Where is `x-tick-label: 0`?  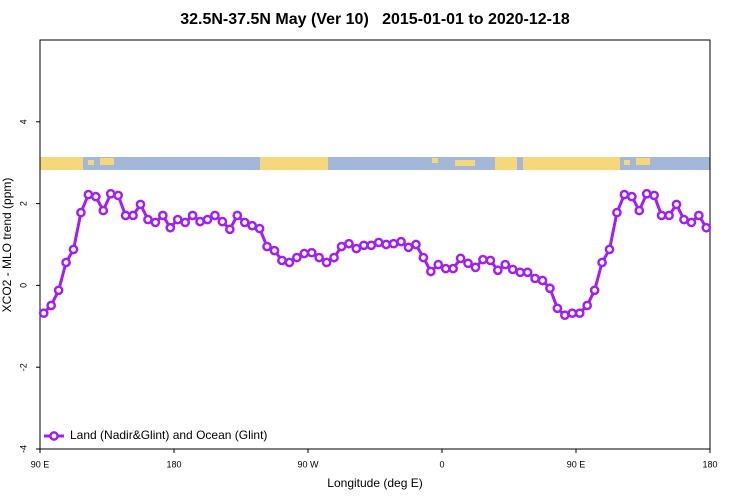
x-tick-label: 0 is located at coordinates (441, 464).